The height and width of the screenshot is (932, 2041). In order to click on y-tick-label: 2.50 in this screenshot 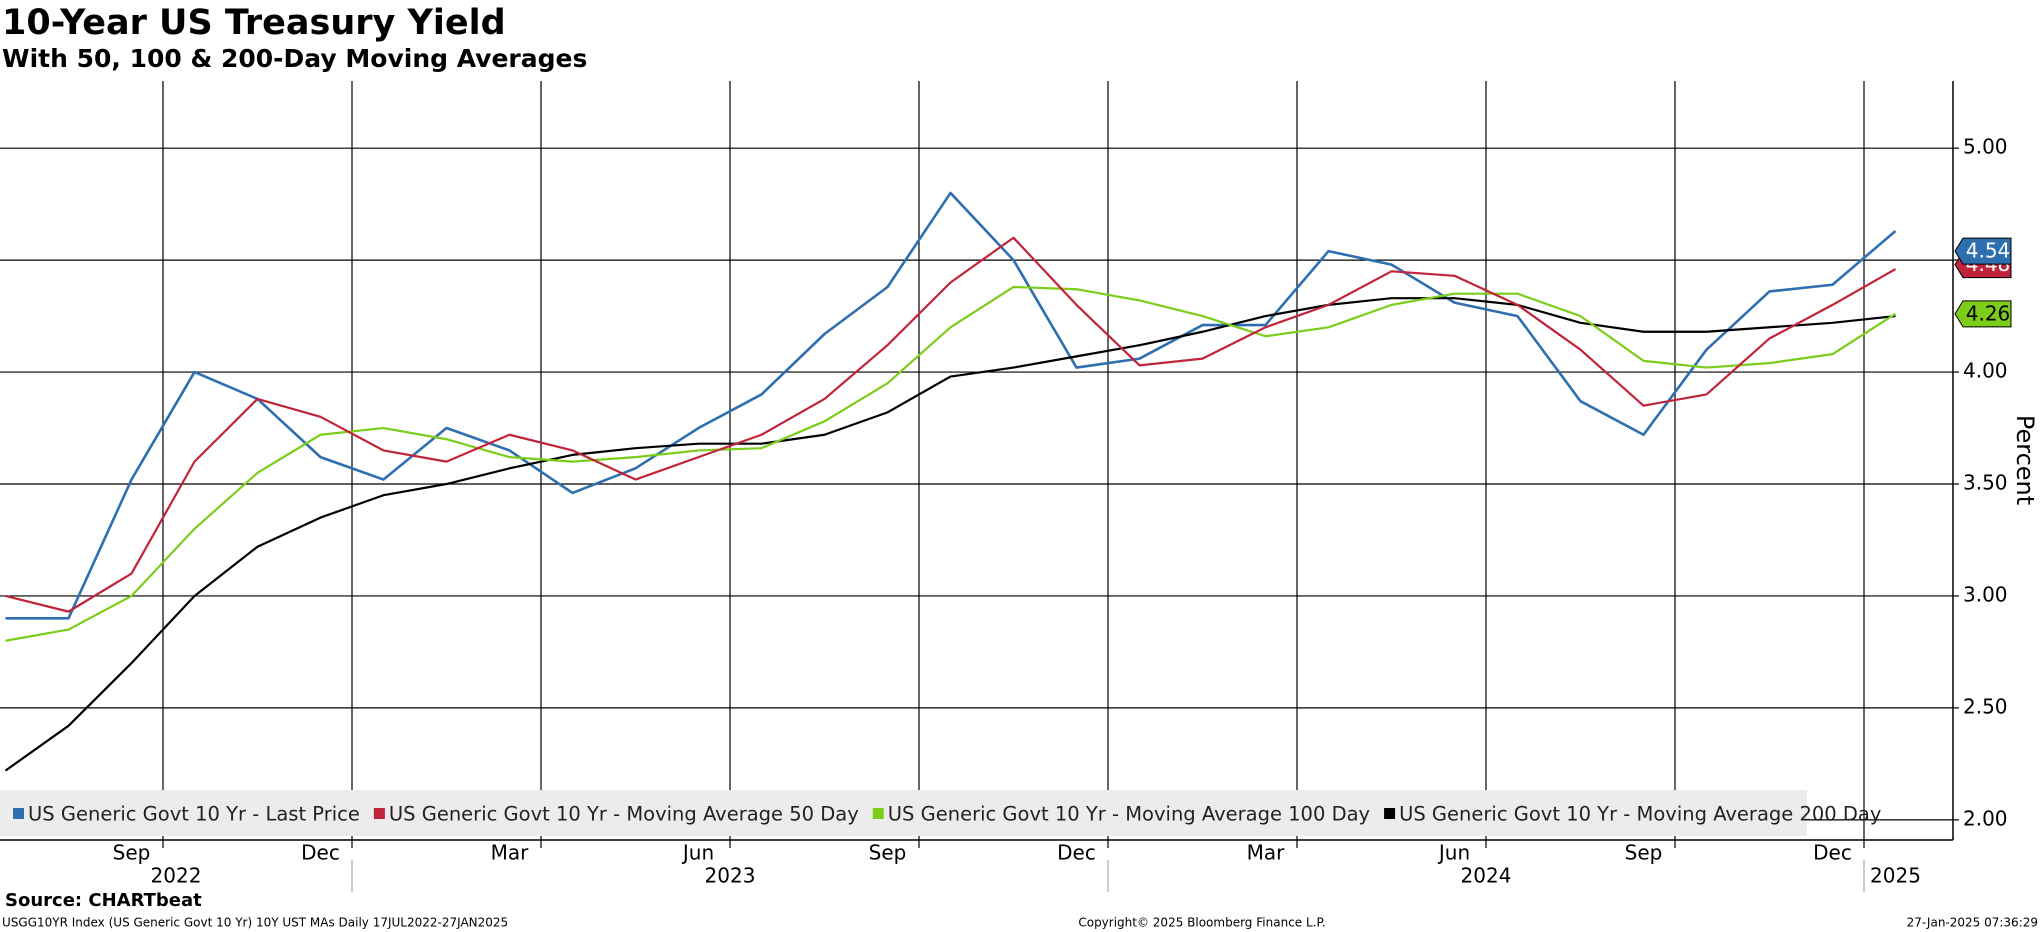, I will do `click(1985, 706)`.